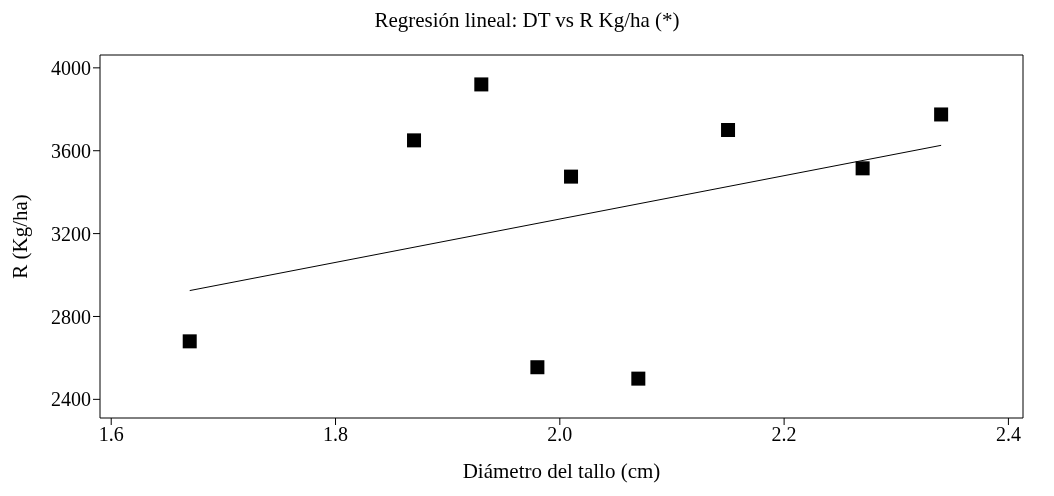 The width and height of the screenshot is (1054, 496). Describe the element at coordinates (560, 434) in the screenshot. I see `x-tick-label: 2.0` at that location.